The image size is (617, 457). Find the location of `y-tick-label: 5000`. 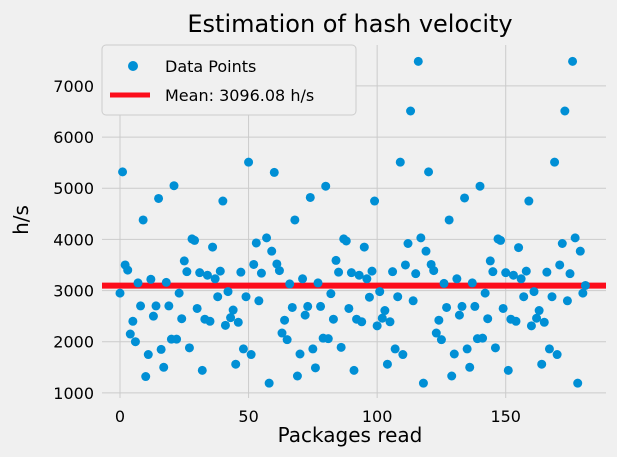

y-tick-label: 5000 is located at coordinates (73, 188).